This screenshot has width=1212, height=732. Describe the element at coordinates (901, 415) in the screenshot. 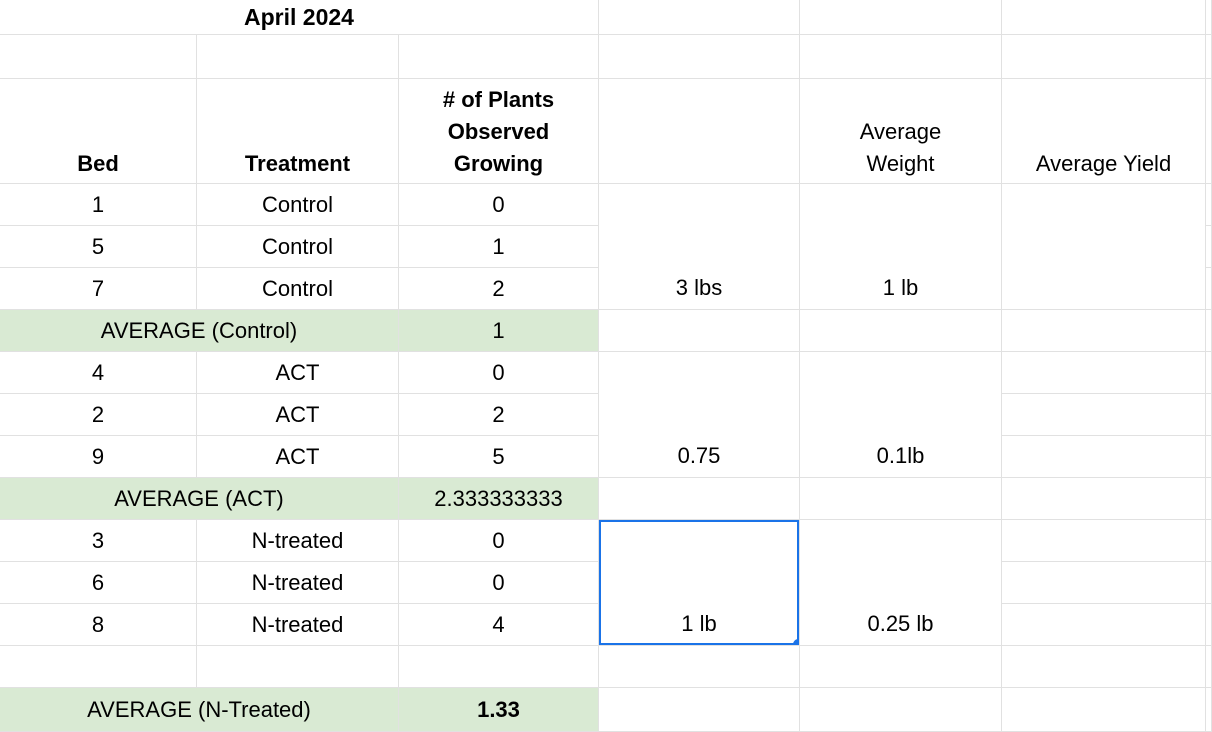

I see `cell-average-weight: 0.1lb` at that location.